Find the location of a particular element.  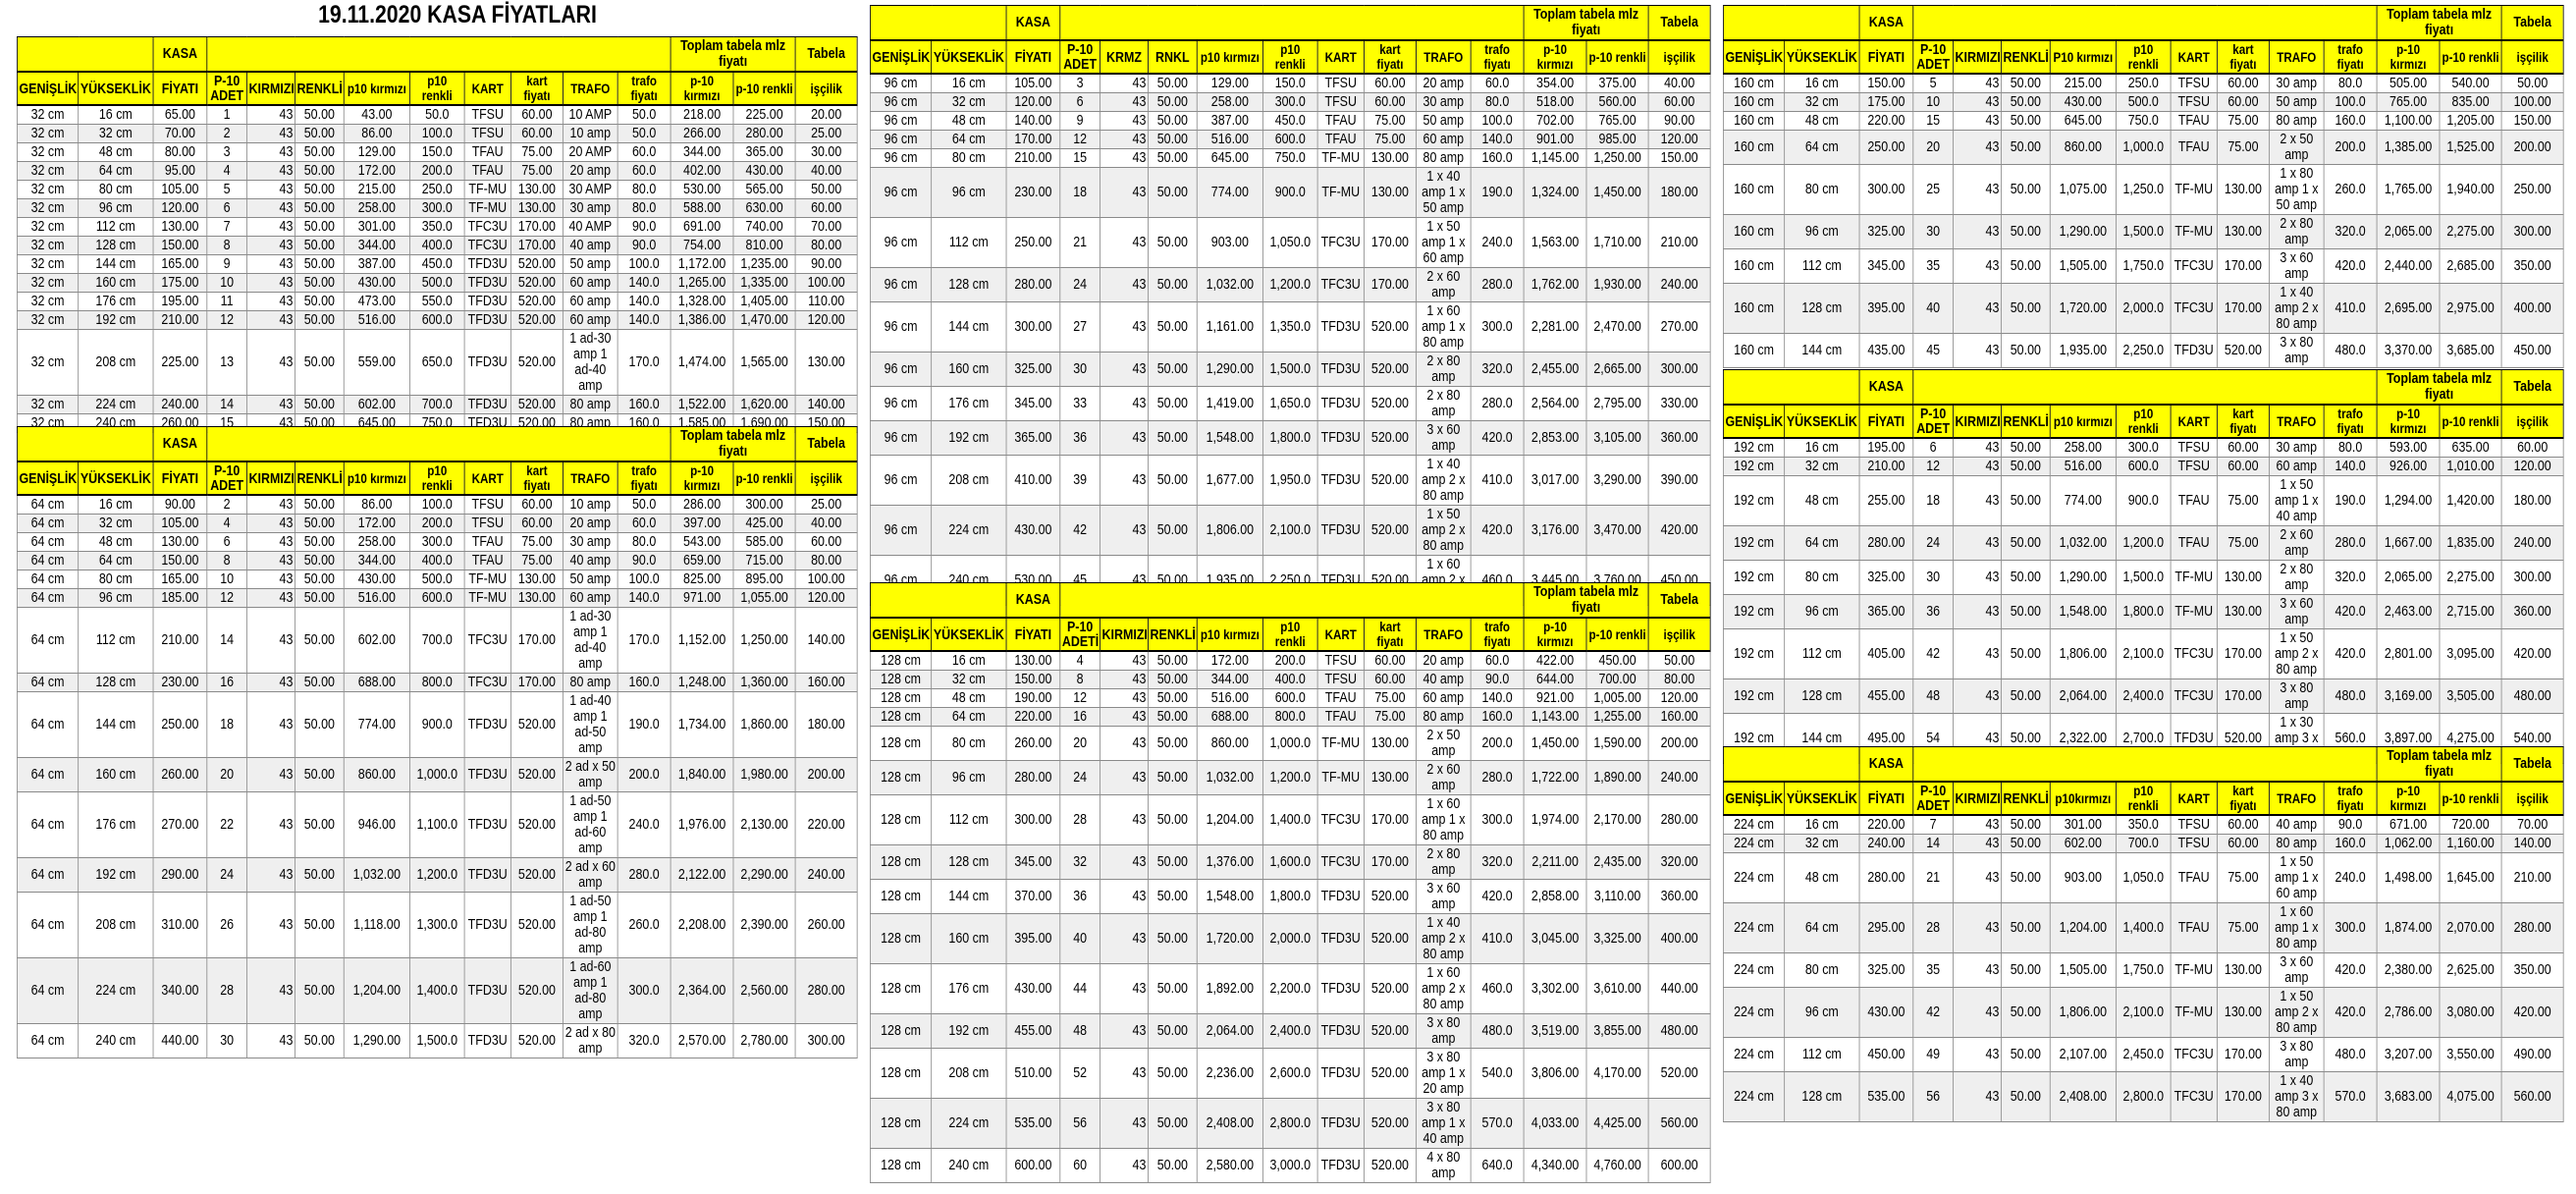

cell-width: 224 cm is located at coordinates (1754, 1054).